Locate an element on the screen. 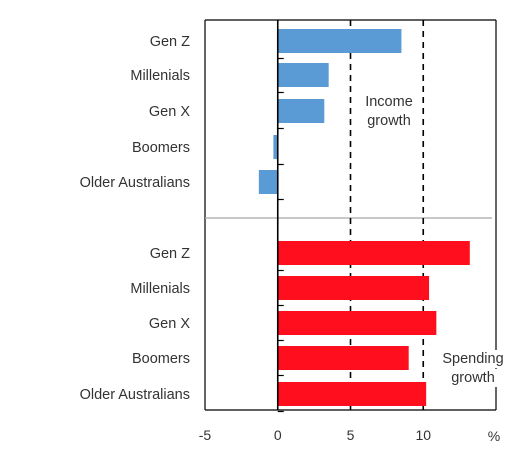 The image size is (524, 459). x-unit-label: % is located at coordinates (494, 436).